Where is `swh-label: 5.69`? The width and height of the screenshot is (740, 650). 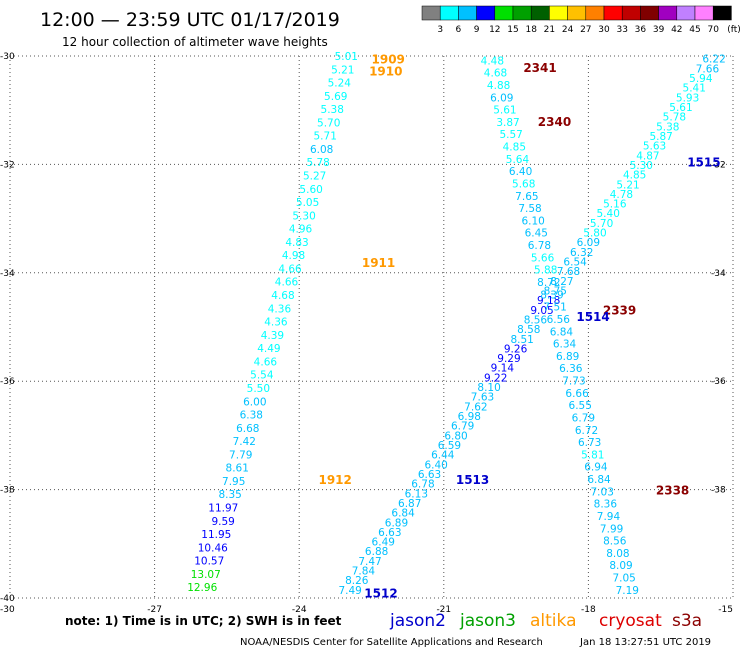 swh-label: 5.69 is located at coordinates (335, 97).